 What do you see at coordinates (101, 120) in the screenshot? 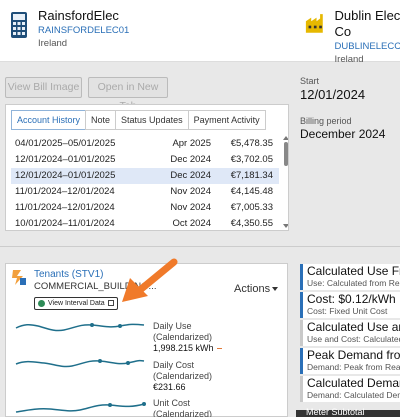
I see `tab-note: Note` at bounding box center [101, 120].